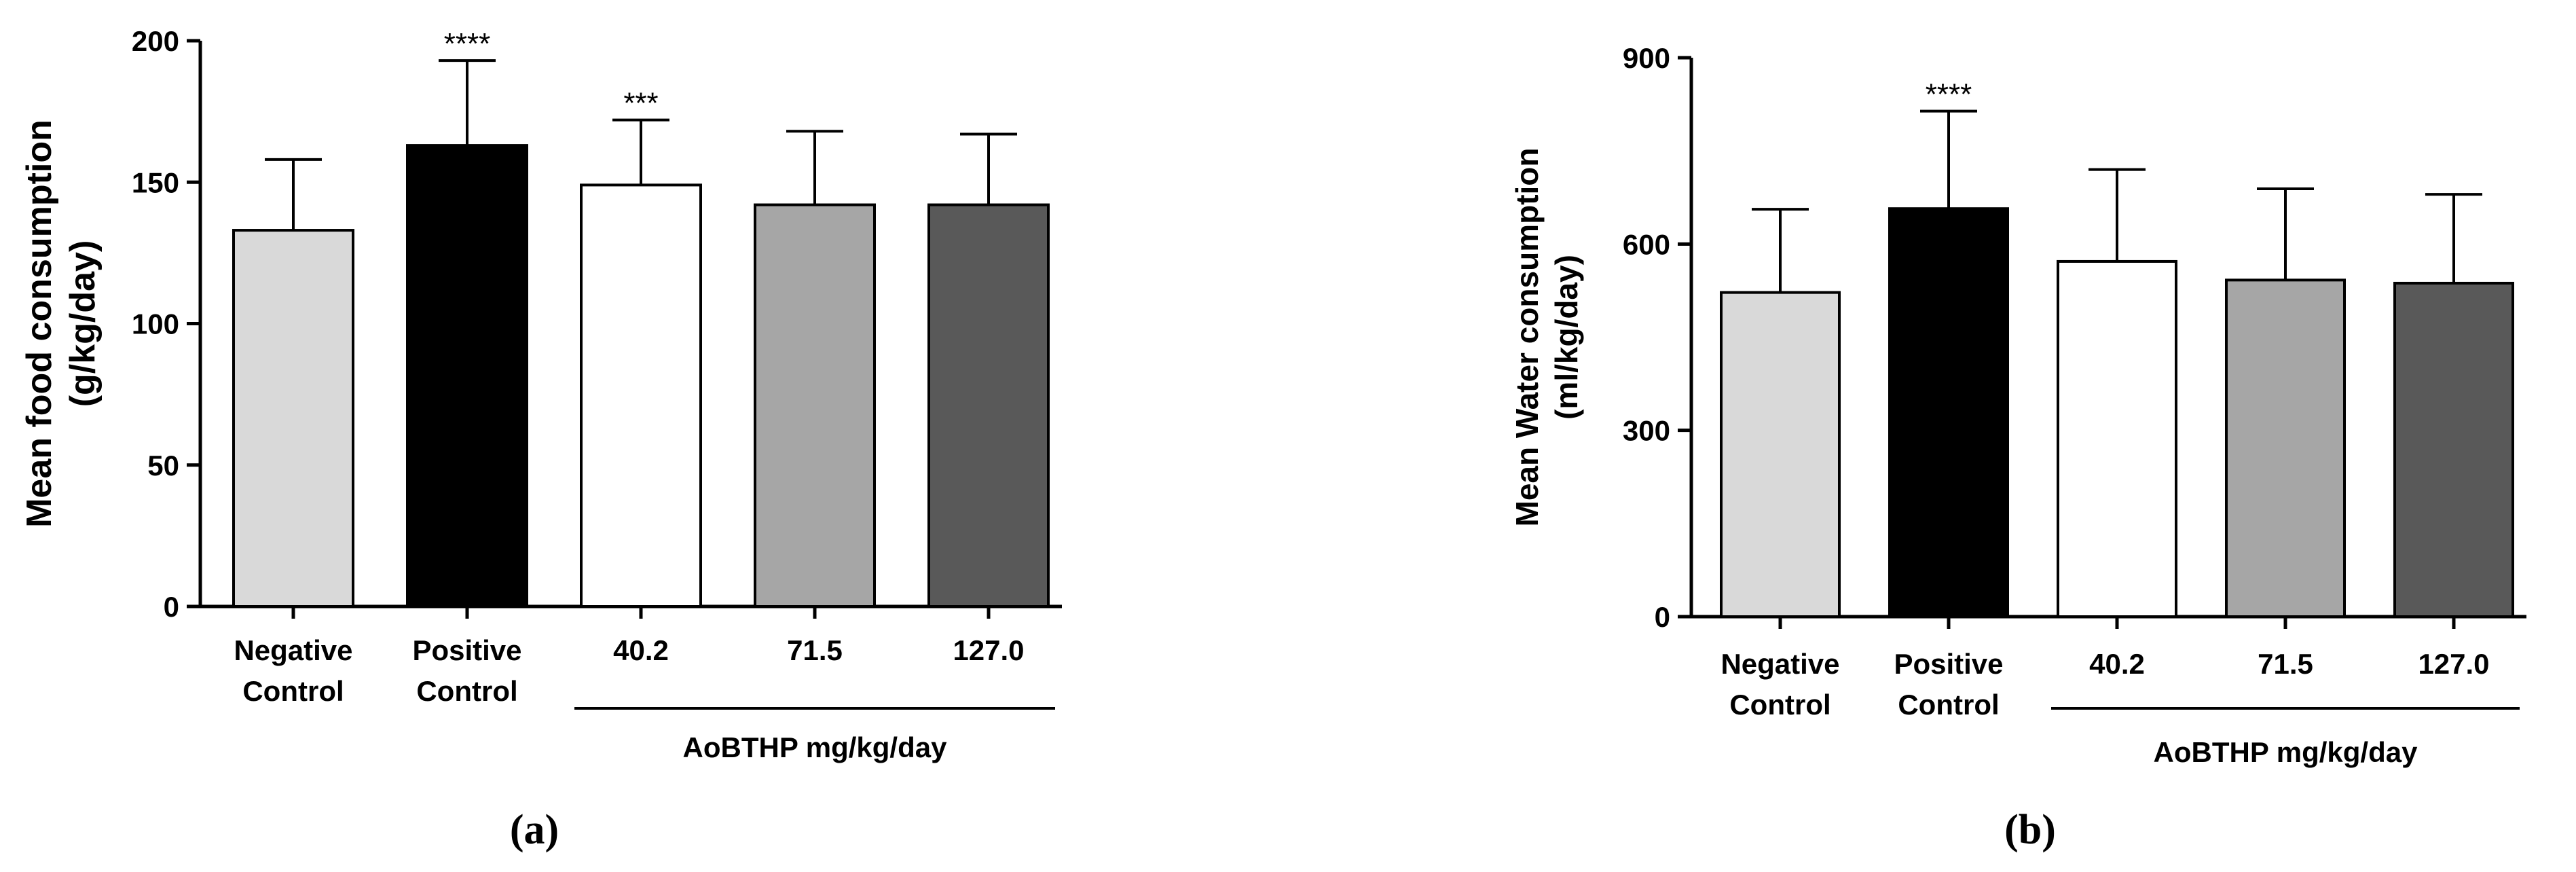 The height and width of the screenshot is (872, 2576). What do you see at coordinates (39, 324) in the screenshot?
I see `y-axis-title-line: Mean food consumption` at bounding box center [39, 324].